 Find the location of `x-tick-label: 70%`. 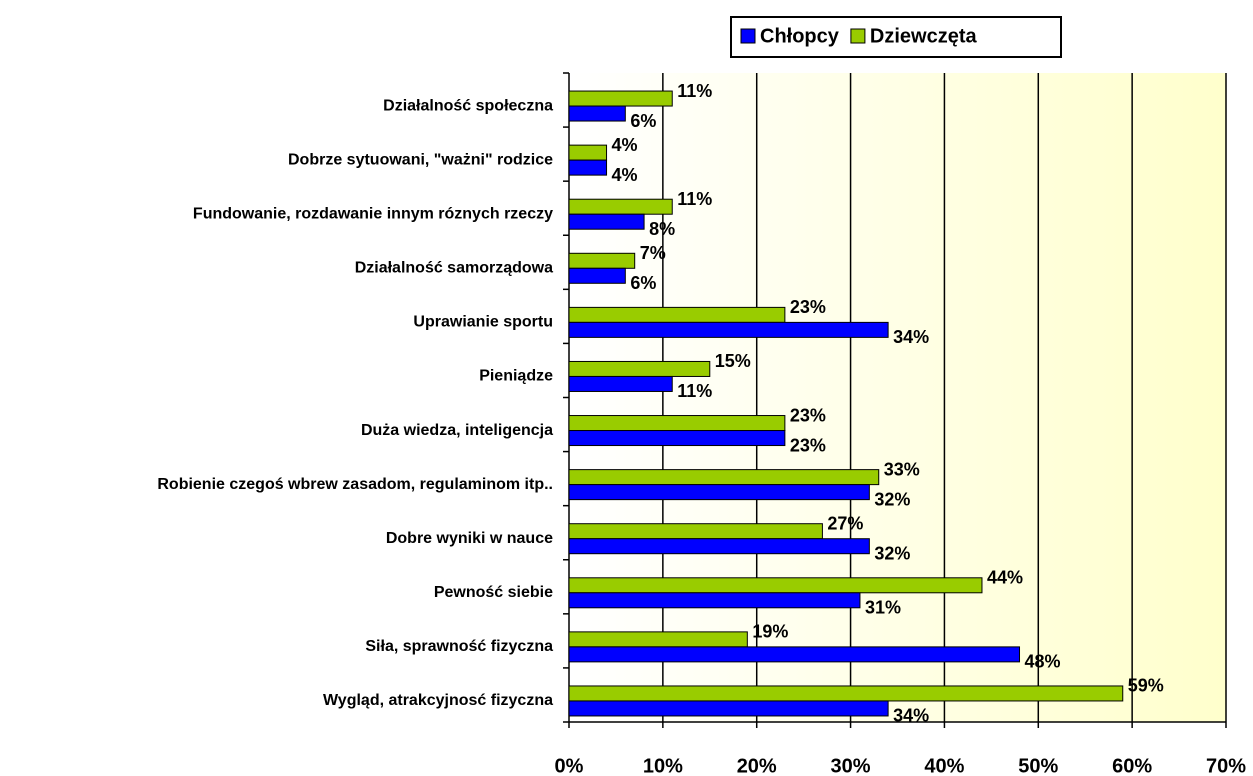

x-tick-label: 70% is located at coordinates (1226, 765).